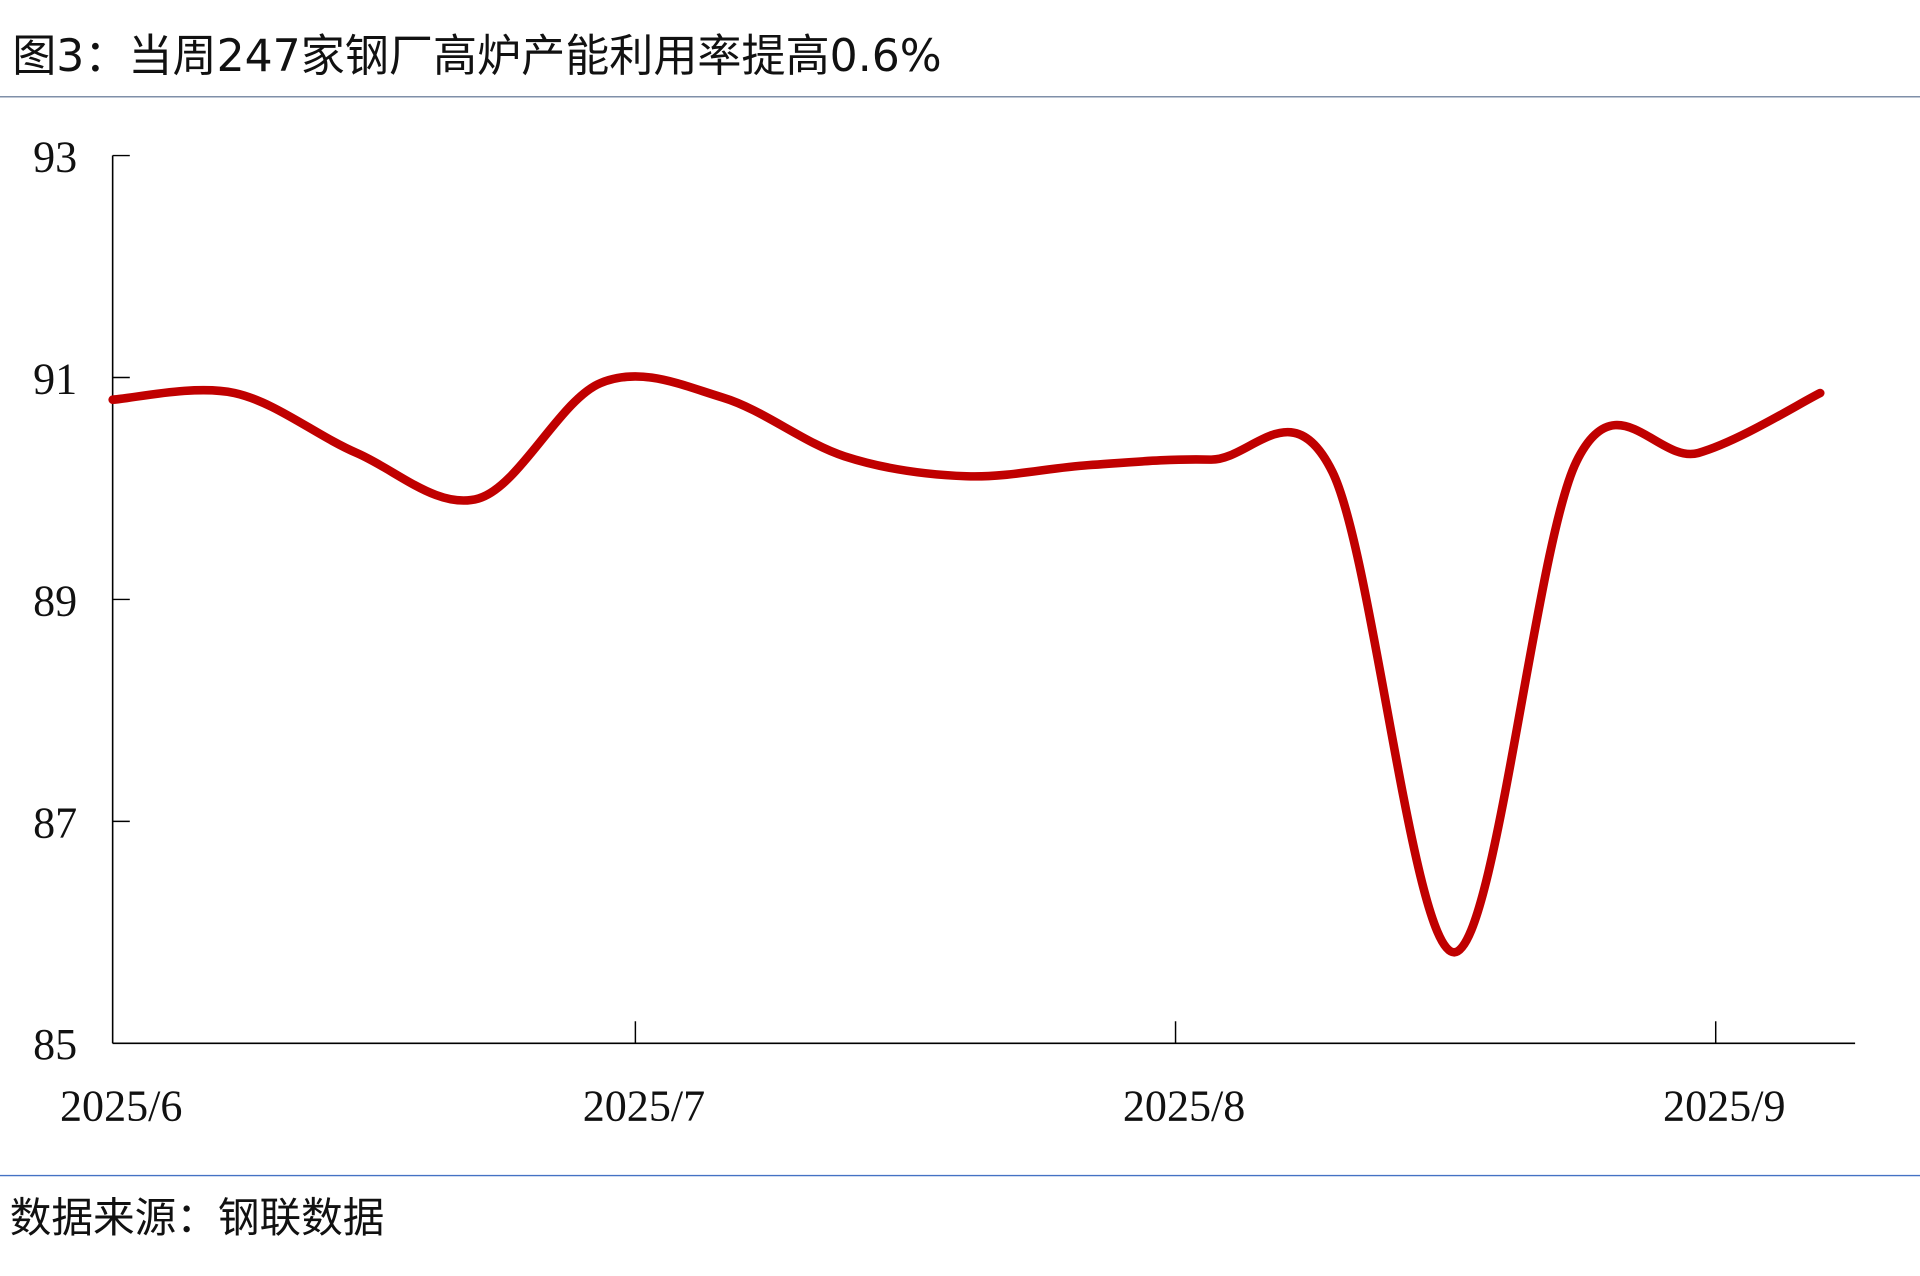  What do you see at coordinates (55, 1044) in the screenshot?
I see `y-tick-label: 85` at bounding box center [55, 1044].